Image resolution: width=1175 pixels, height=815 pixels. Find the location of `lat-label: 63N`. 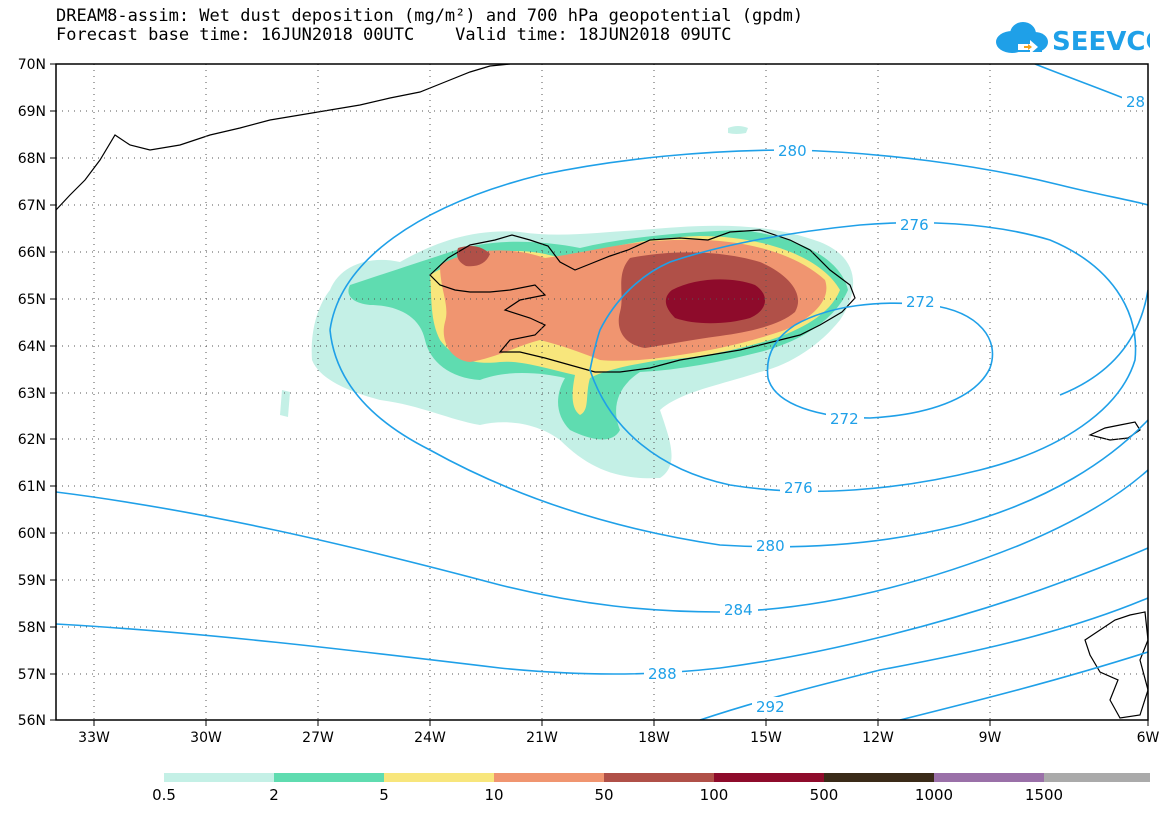

lat-label: 63N is located at coordinates (32, 394).